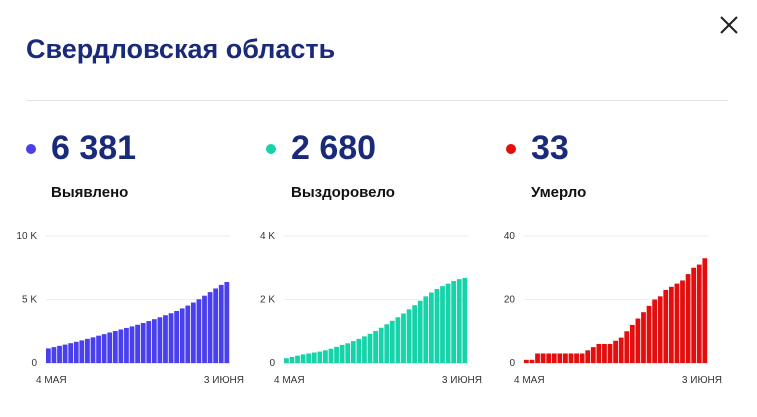 The width and height of the screenshot is (757, 417). What do you see at coordinates (511, 149) in the screenshot?
I see `deaths-dot-icon` at bounding box center [511, 149].